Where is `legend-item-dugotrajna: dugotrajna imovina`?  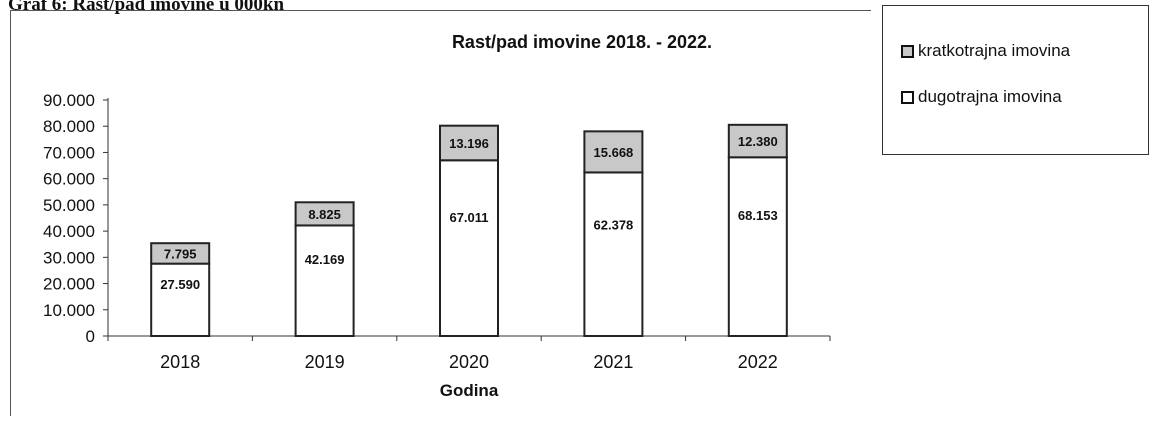
legend-item-dugotrajna: dugotrajna imovina is located at coordinates (981, 97).